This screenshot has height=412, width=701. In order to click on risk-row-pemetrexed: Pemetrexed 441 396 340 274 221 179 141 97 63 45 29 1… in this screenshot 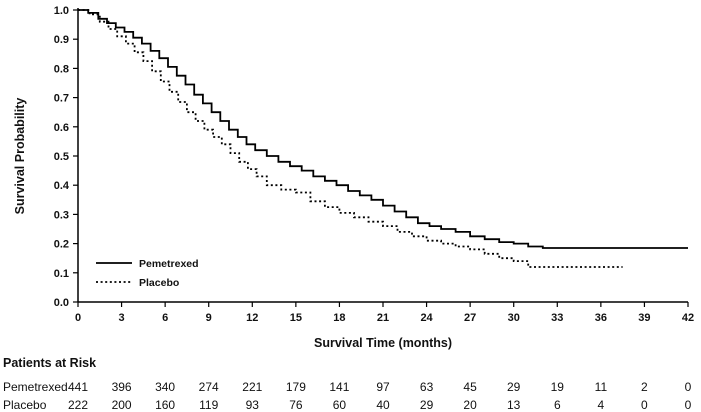, I will do `click(350, 388)`.